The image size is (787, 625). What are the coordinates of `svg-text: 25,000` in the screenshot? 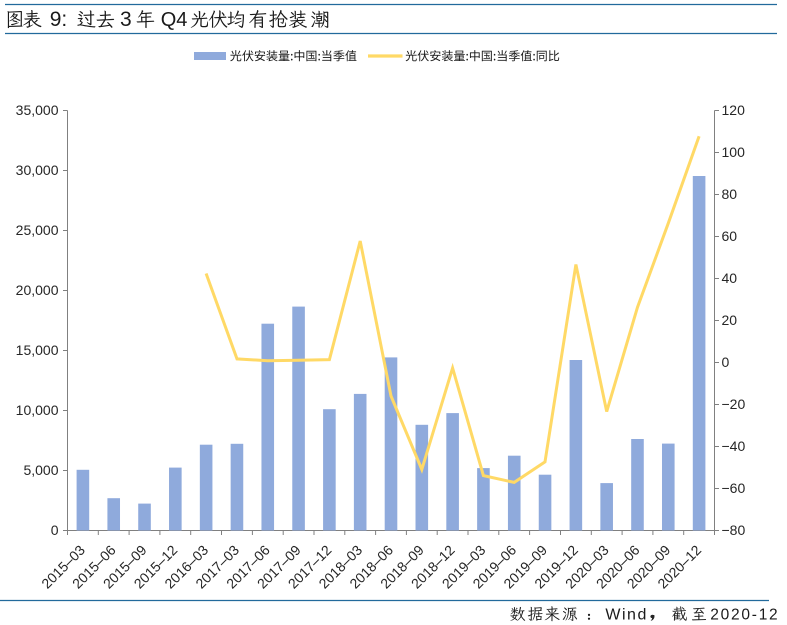 It's located at (37, 230).